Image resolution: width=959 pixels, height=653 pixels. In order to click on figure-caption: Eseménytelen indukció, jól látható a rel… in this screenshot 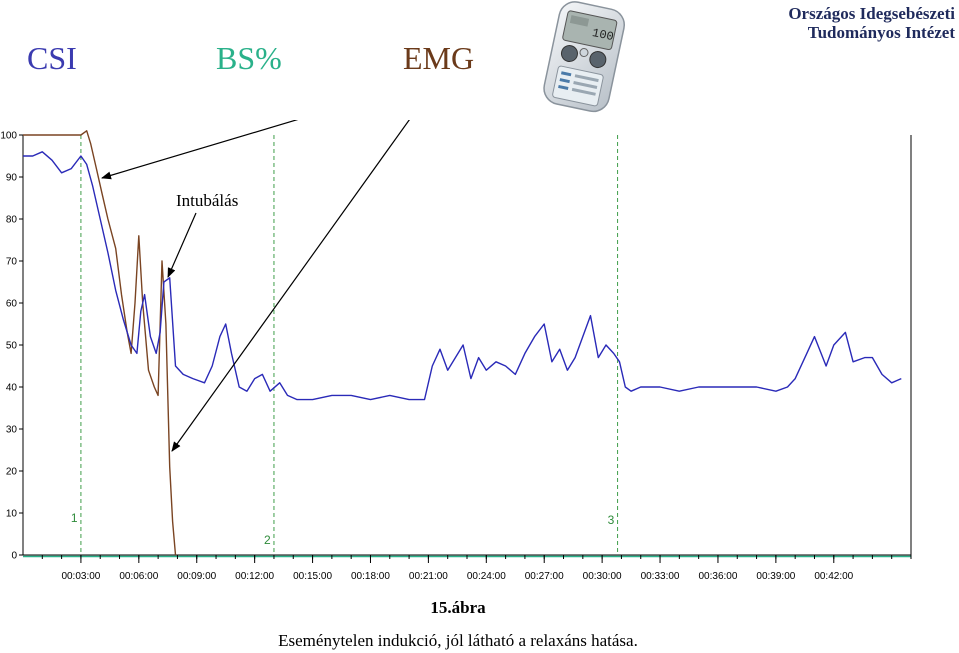, I will do `click(458, 640)`.